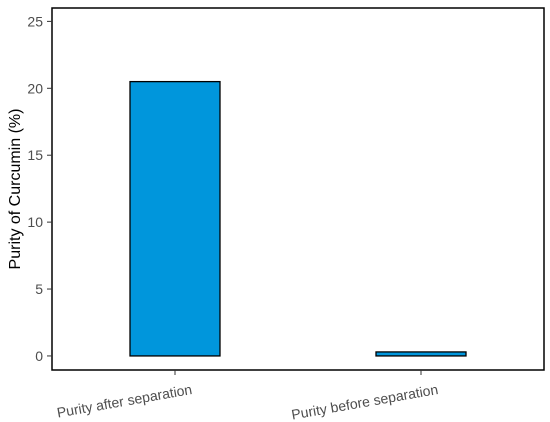 Image resolution: width=550 pixels, height=422 pixels. What do you see at coordinates (35, 21) in the screenshot?
I see `y-tick-label: 25` at bounding box center [35, 21].